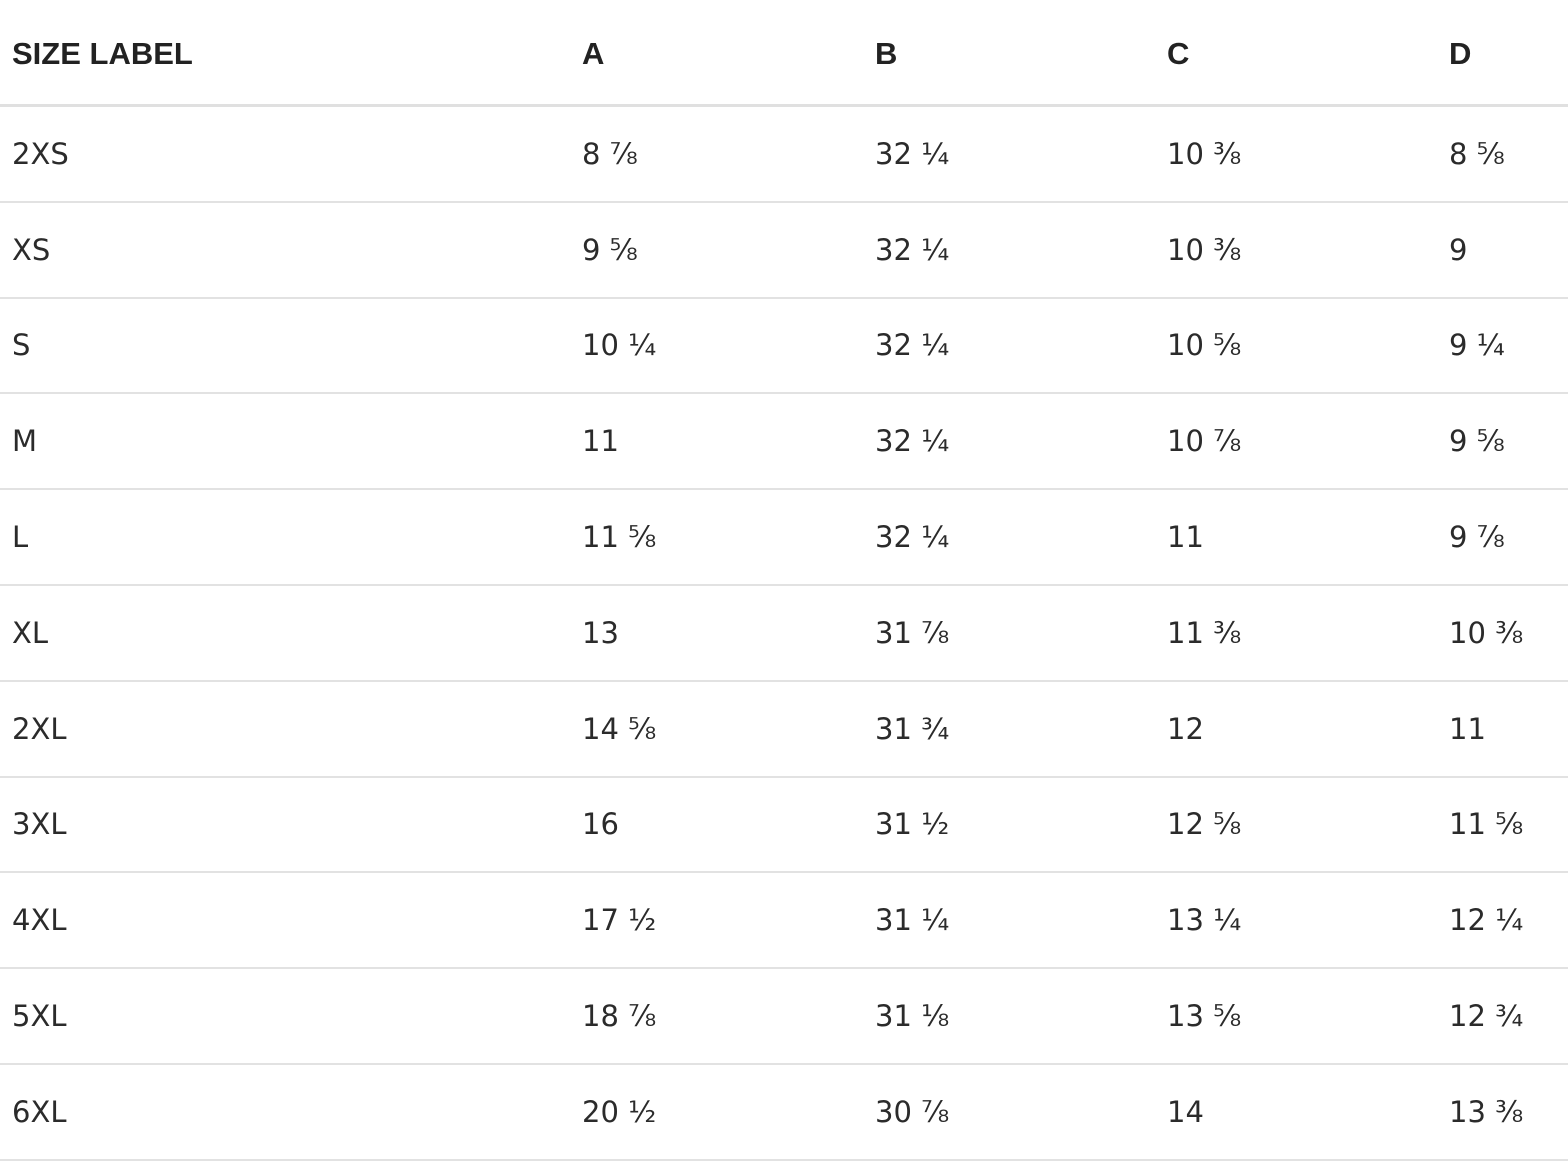 The height and width of the screenshot is (1161, 1568). I want to click on size-label: 6XL, so click(39, 1111).